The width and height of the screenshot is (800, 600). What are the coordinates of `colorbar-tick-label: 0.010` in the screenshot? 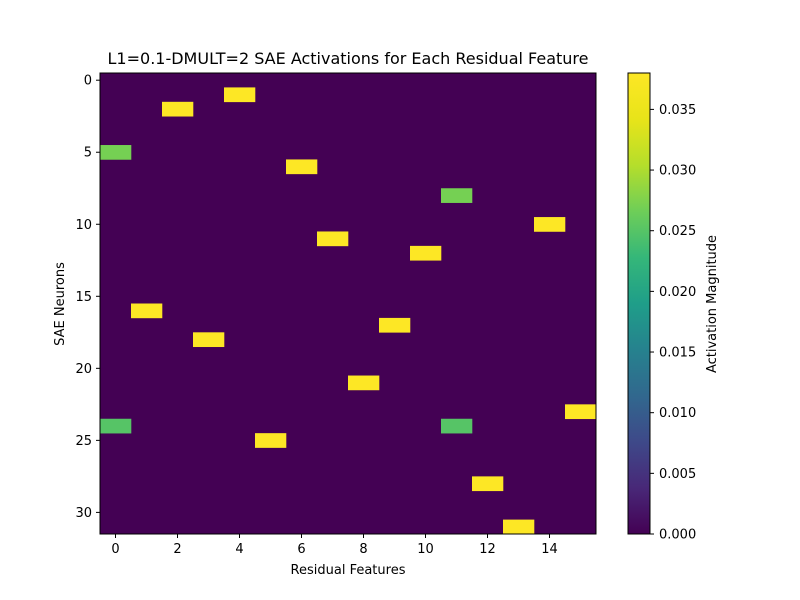 It's located at (677, 413).